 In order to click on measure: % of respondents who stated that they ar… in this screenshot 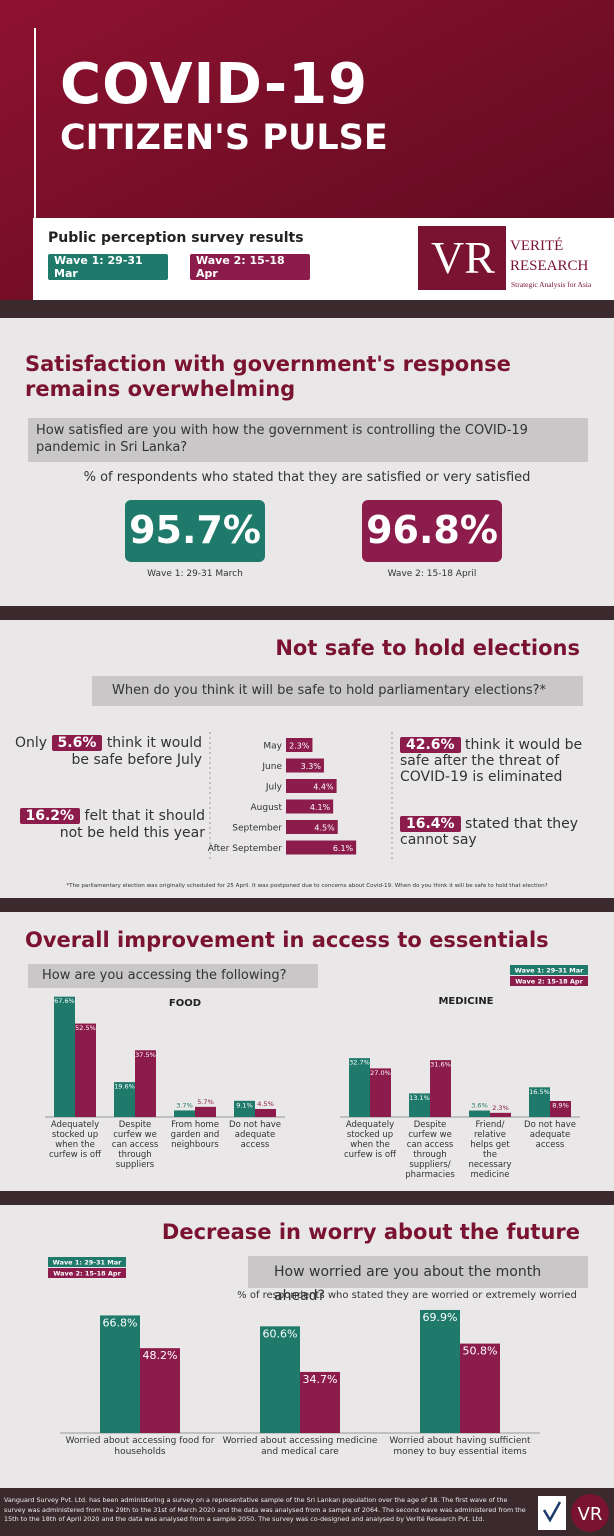, I will do `click(307, 477)`.